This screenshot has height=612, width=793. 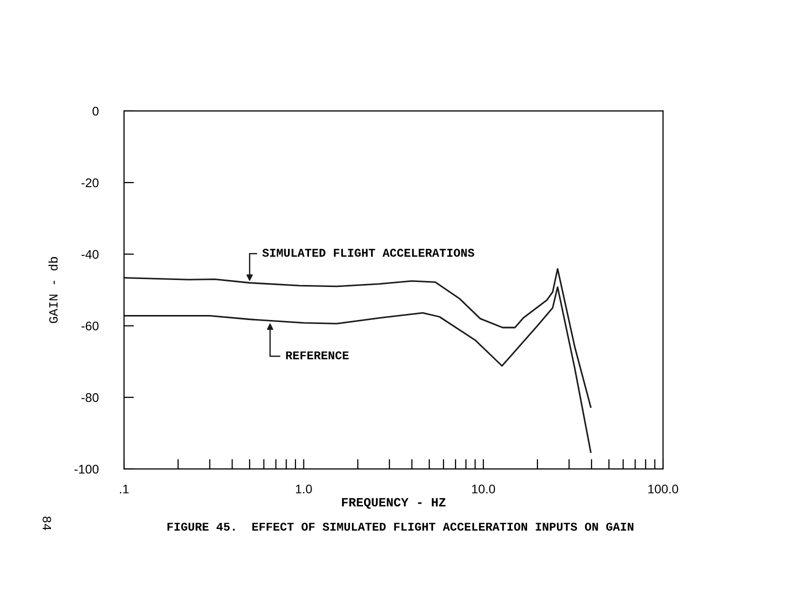 What do you see at coordinates (400, 526) in the screenshot?
I see `caption: FIGURE 45. EFFECT OF SIMULATED FLIGHT ACCELERATION INPUTS ON GAIN` at bounding box center [400, 526].